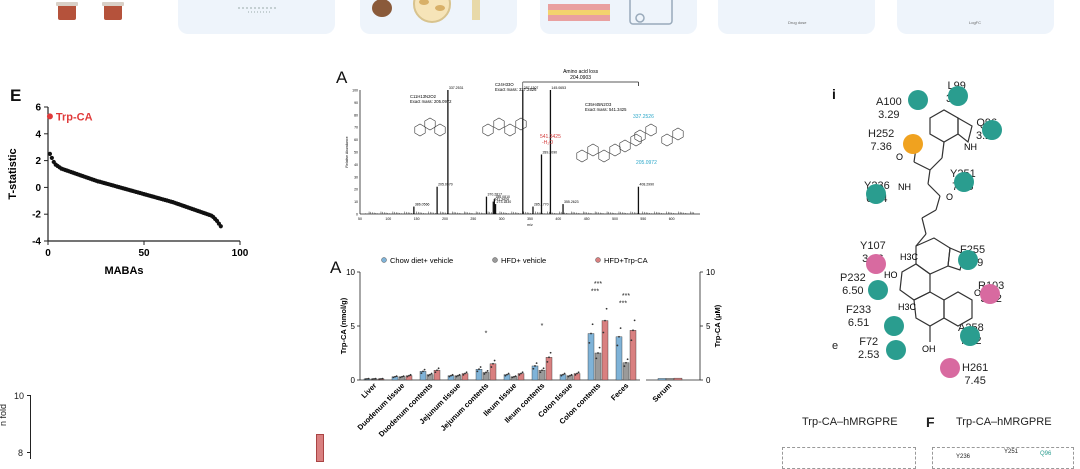 This screenshot has width=1080, height=469. What do you see at coordinates (353, 326) in the screenshot?
I see `bar-ytick-label: 5` at bounding box center [353, 326].